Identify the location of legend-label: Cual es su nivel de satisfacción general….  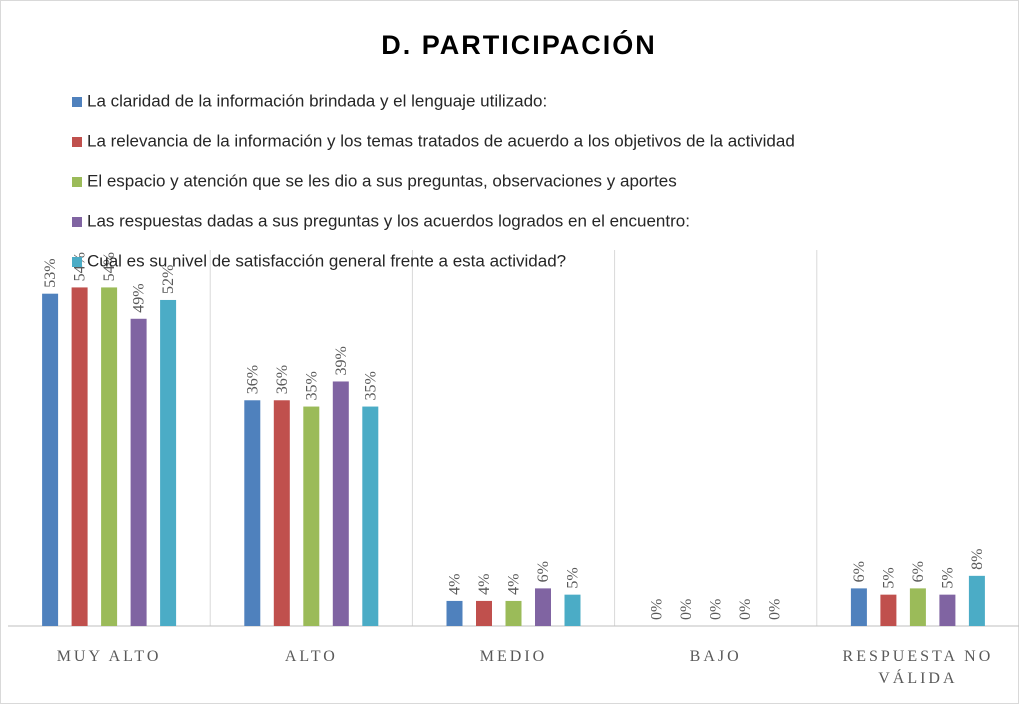
(326, 260).